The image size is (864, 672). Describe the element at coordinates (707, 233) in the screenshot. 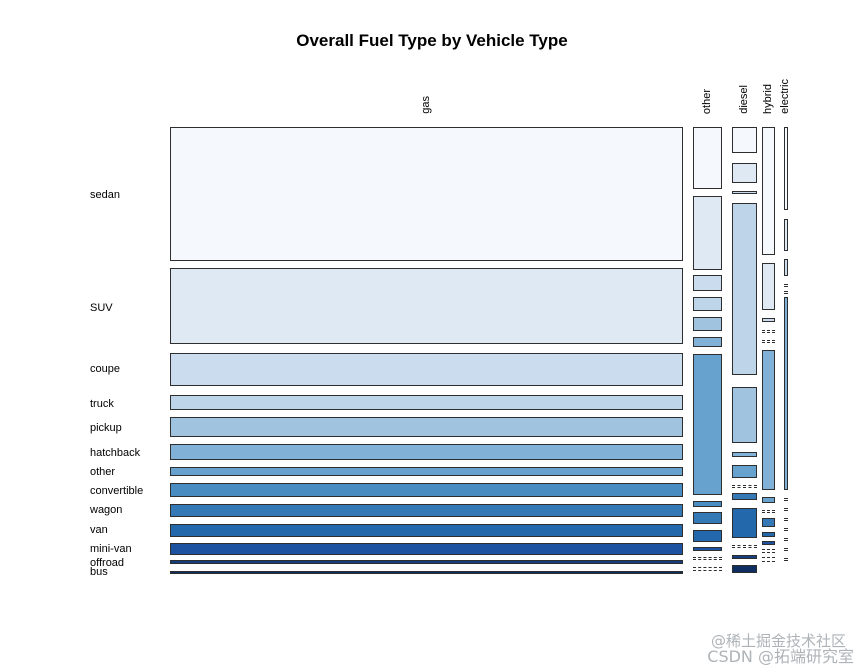

I see `cell-other-SUV` at that location.